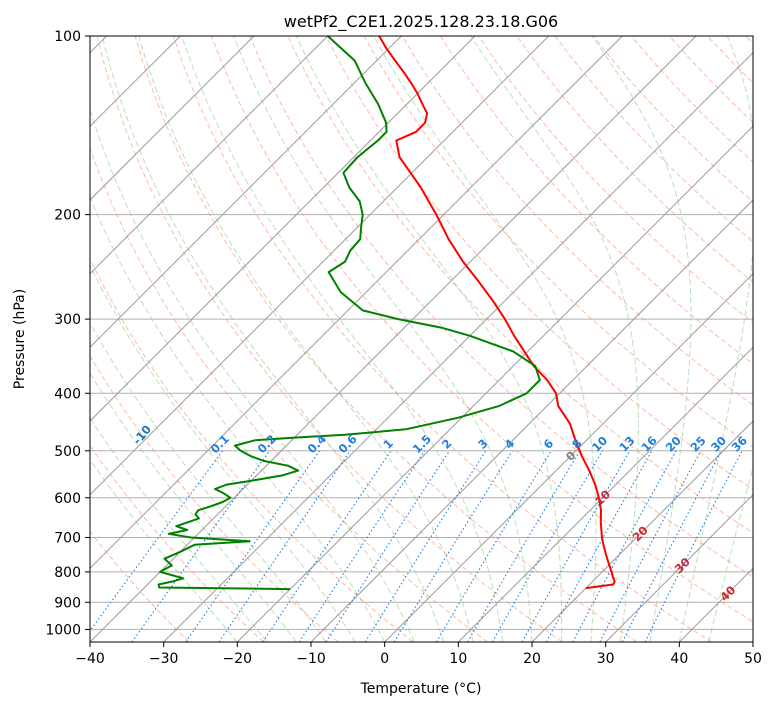 Image resolution: width=775 pixels, height=708 pixels. I want to click on y-tick-label: 800, so click(67, 573).